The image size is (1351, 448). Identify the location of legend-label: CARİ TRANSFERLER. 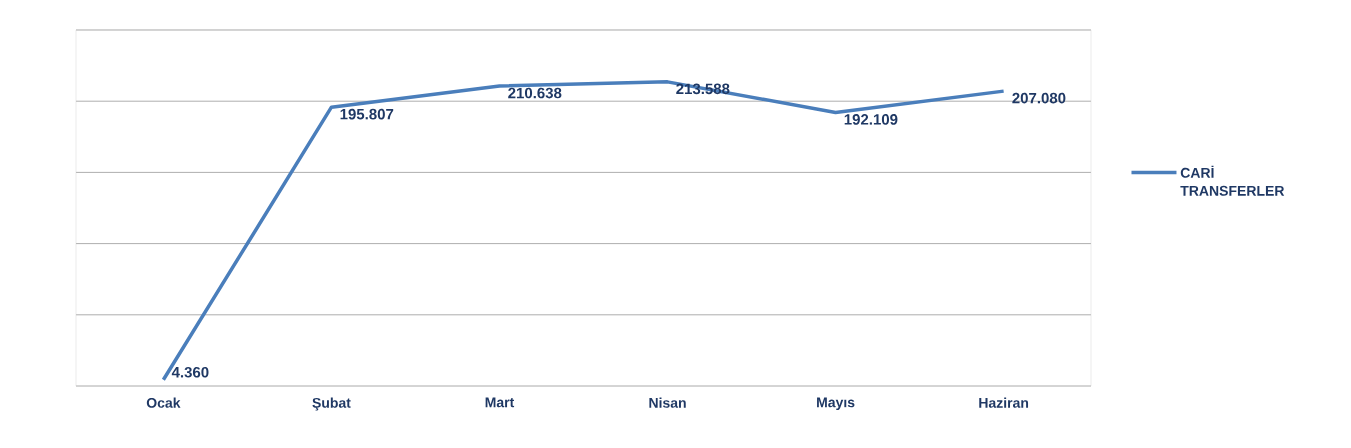
(1232, 180).